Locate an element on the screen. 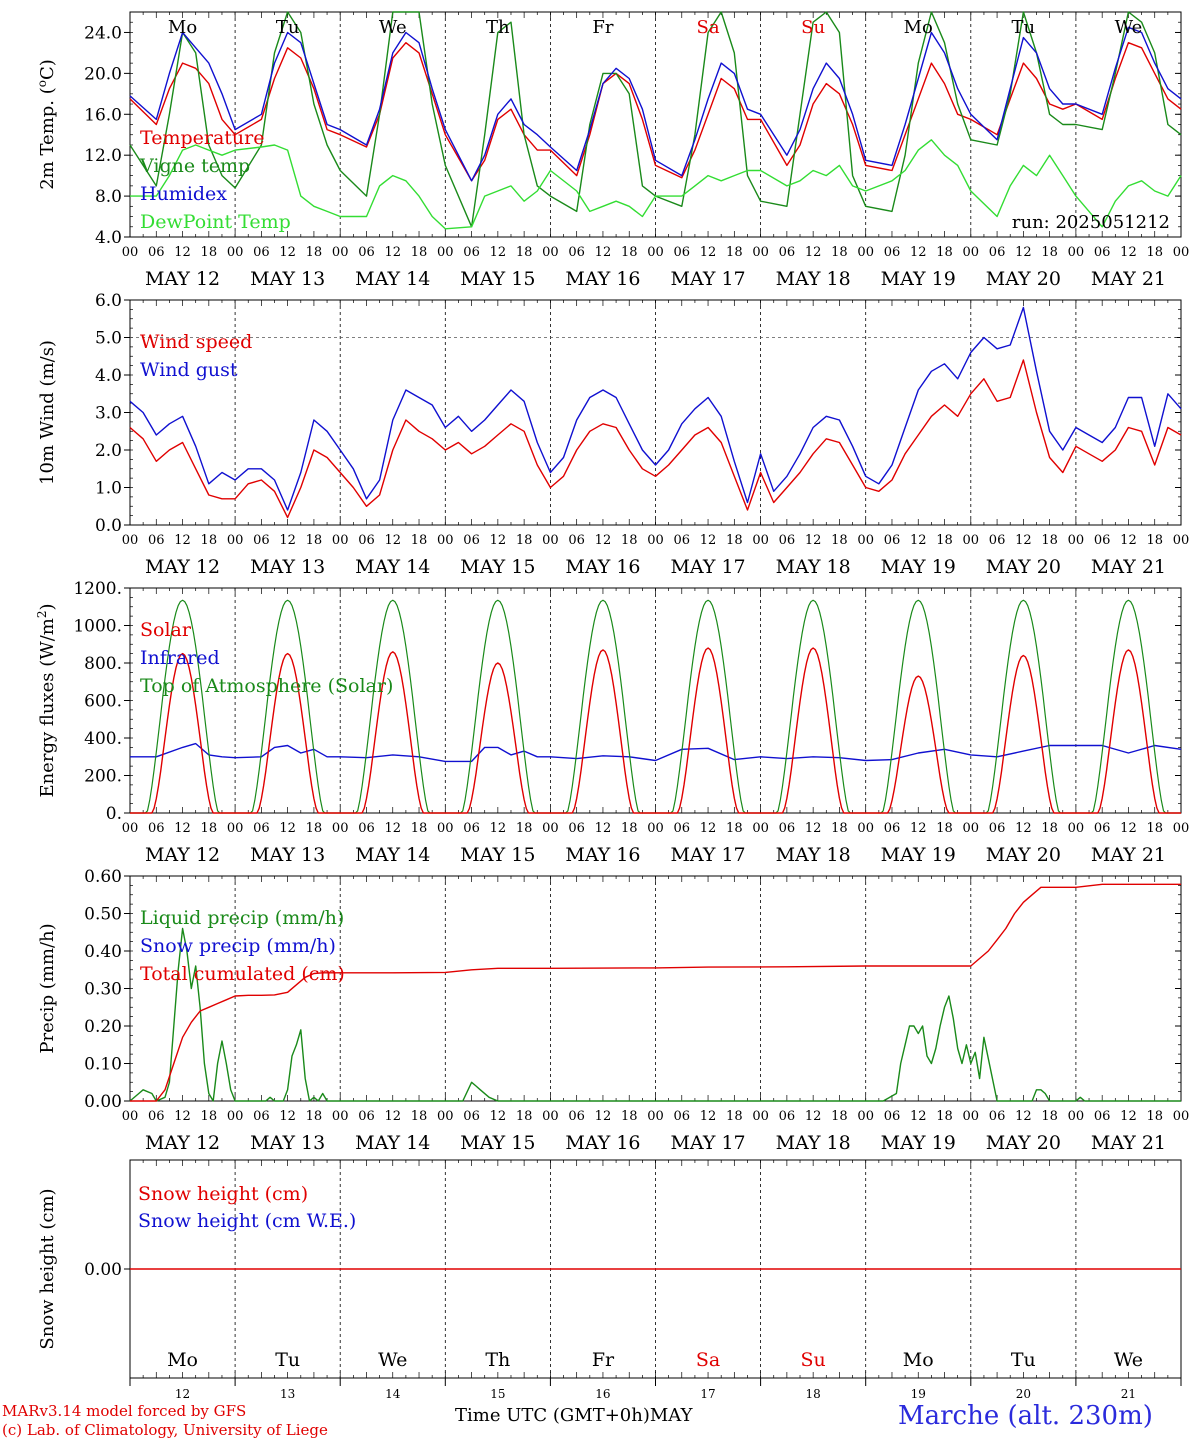 The width and height of the screenshot is (1194, 1440). date-label: MAY 12 is located at coordinates (182, 855).